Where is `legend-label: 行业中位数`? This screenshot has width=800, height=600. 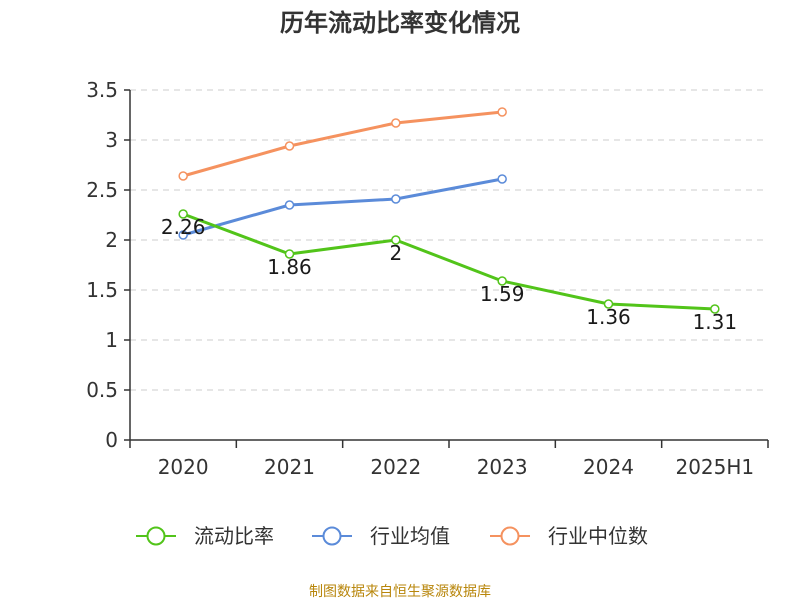 legend-label: 行业中位数 is located at coordinates (598, 536).